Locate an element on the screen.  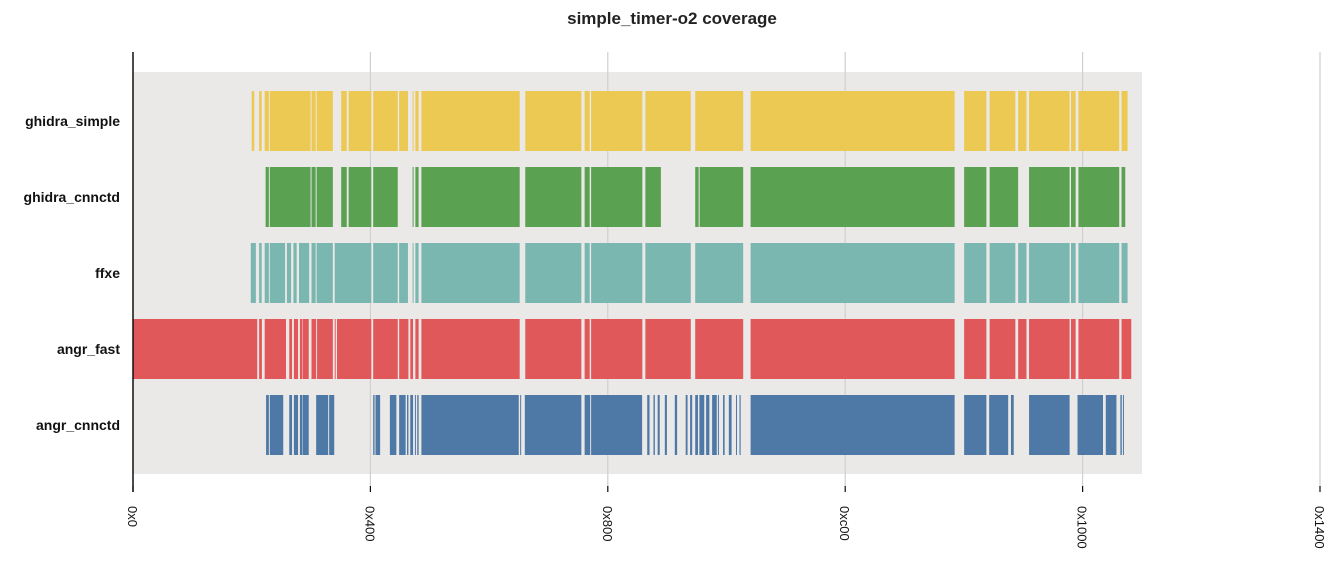
x-tick-label: 0x0 is located at coordinates (132, 516).